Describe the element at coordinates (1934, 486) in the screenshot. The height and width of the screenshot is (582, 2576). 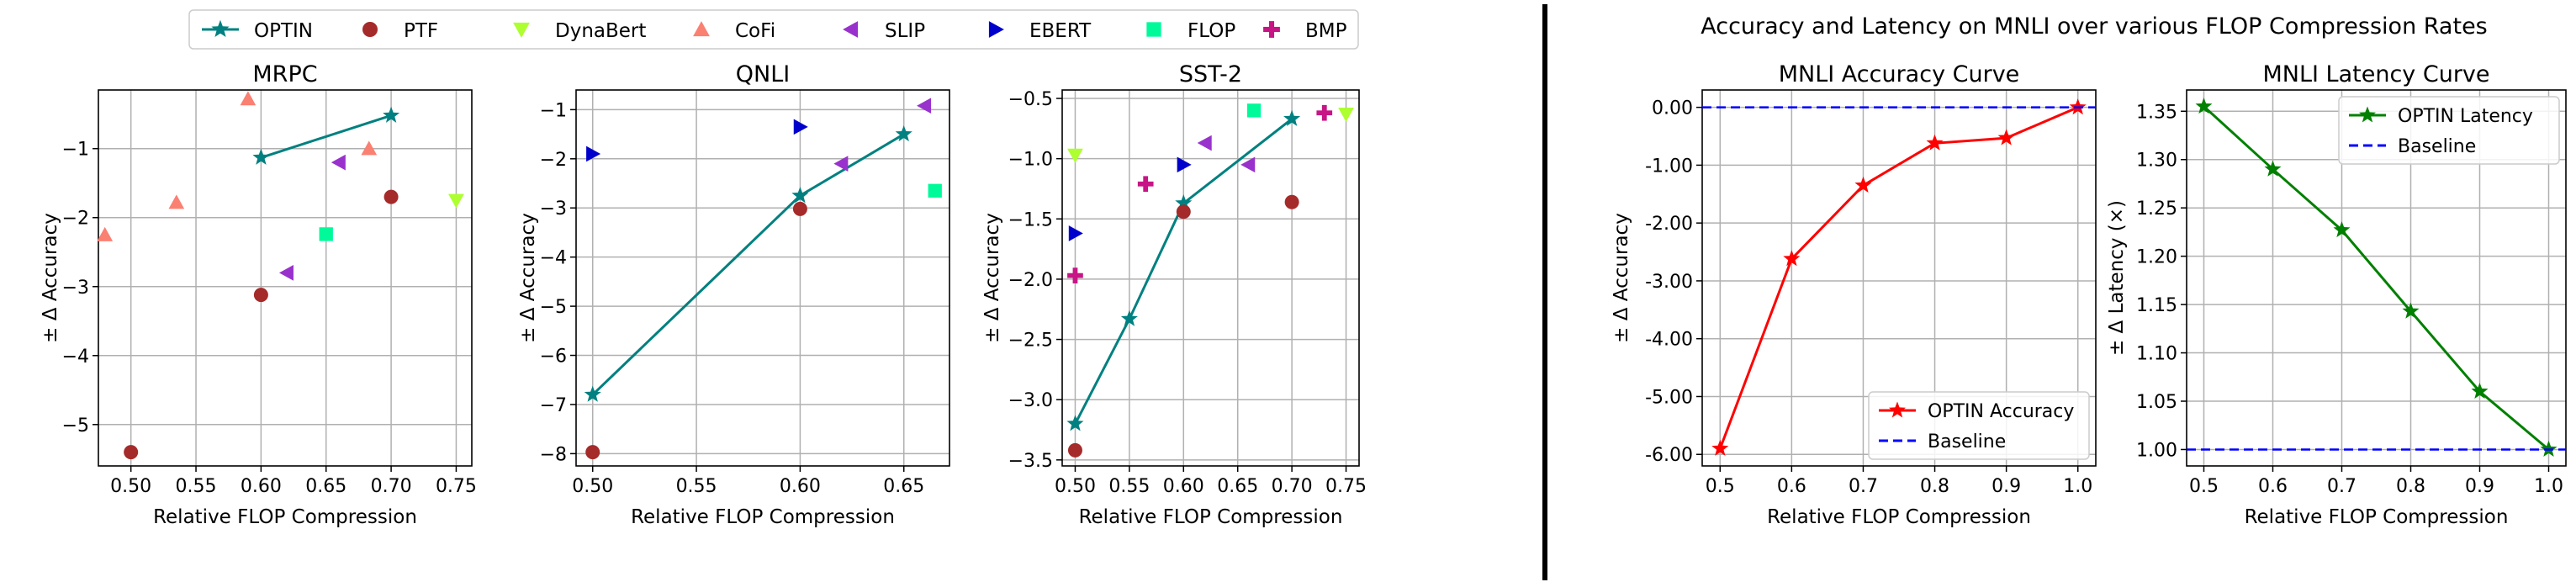
I see `x-tick-label: 0.8` at that location.